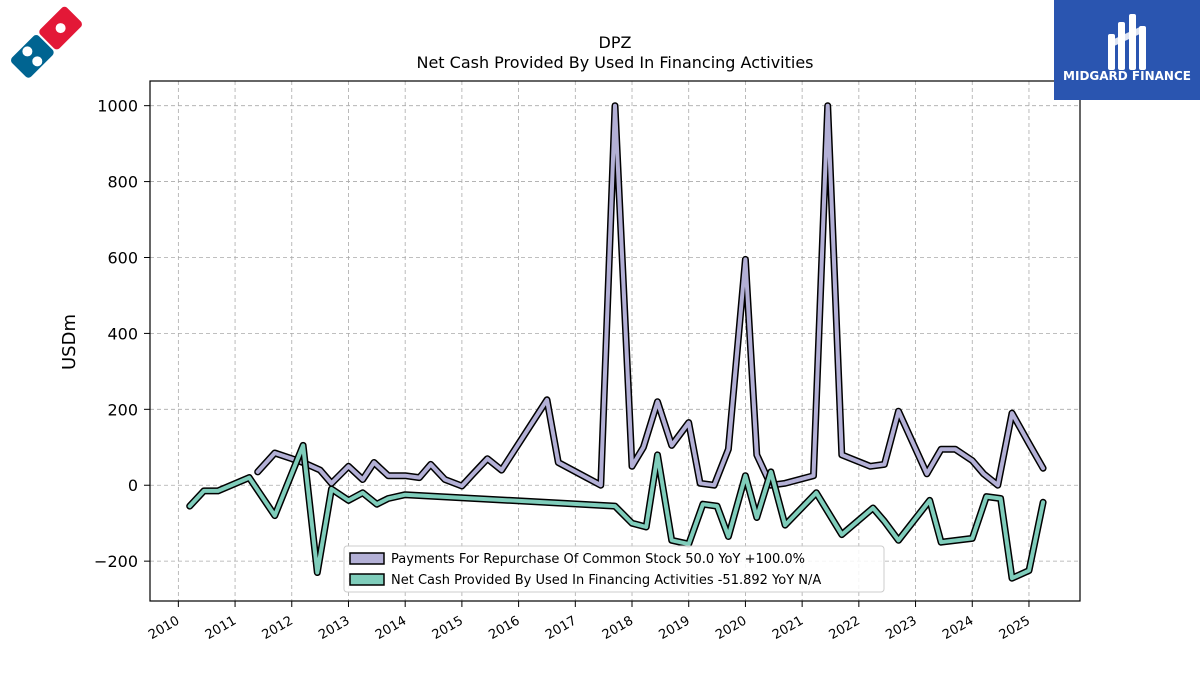 The height and width of the screenshot is (675, 1200). I want to click on y-tick-label: 600, so click(122, 257).